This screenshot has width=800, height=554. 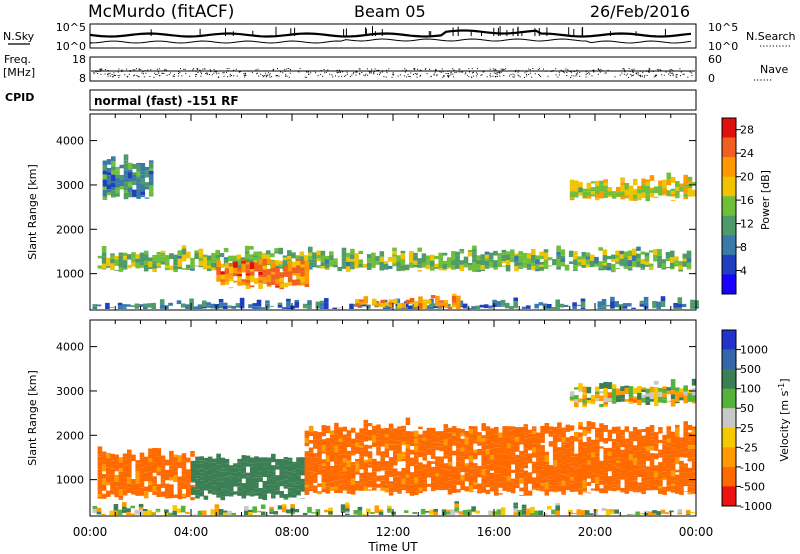 I want to click on y-tick-label: 2000, so click(x=70, y=229).